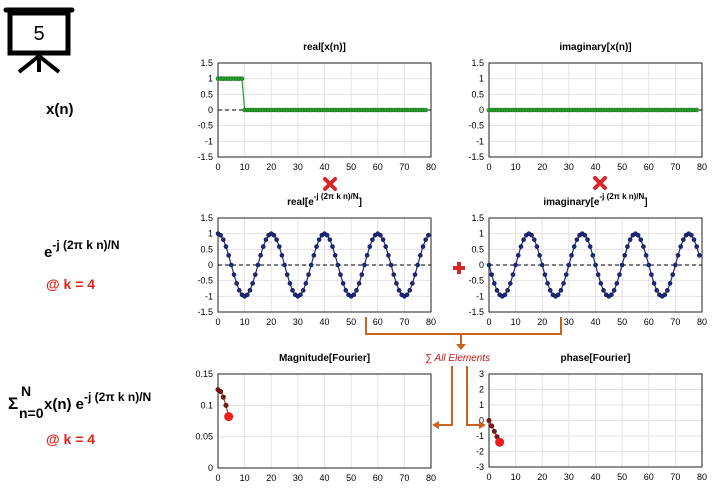 The height and width of the screenshot is (489, 713). What do you see at coordinates (118, 397) in the screenshot?
I see `sum-exponent: -j (2π k n)/N` at bounding box center [118, 397].